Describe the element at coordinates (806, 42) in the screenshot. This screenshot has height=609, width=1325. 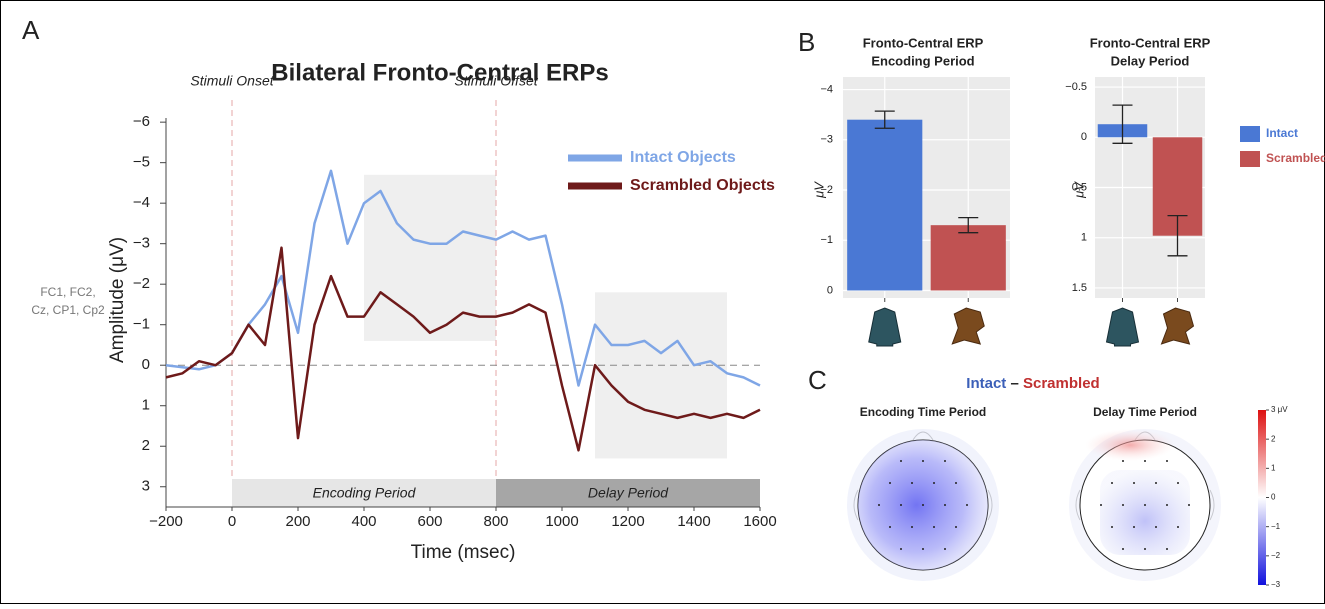
I see `panel-label: B` at that location.